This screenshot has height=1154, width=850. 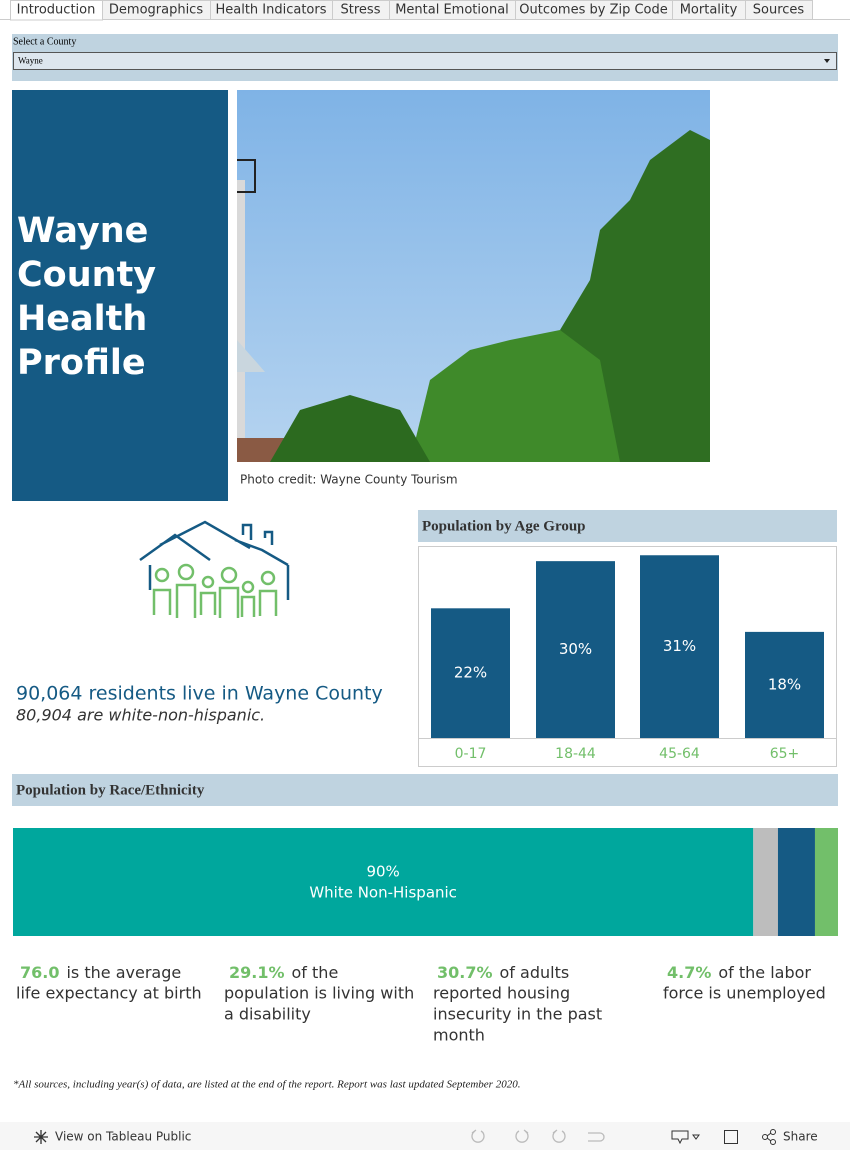 What do you see at coordinates (39, 972) in the screenshot?
I see `stat-value: 76.0` at bounding box center [39, 972].